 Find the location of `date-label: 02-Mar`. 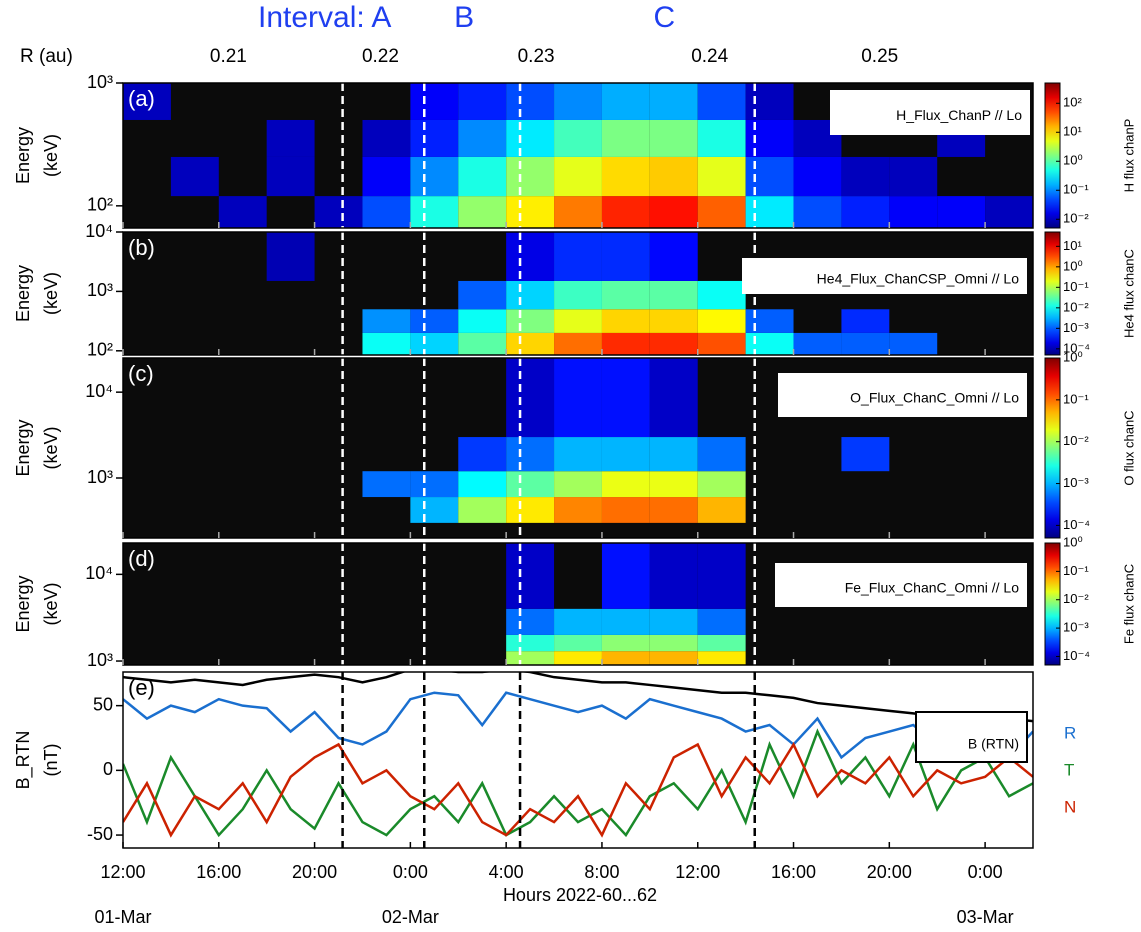

date-label: 02-Mar is located at coordinates (410, 917).